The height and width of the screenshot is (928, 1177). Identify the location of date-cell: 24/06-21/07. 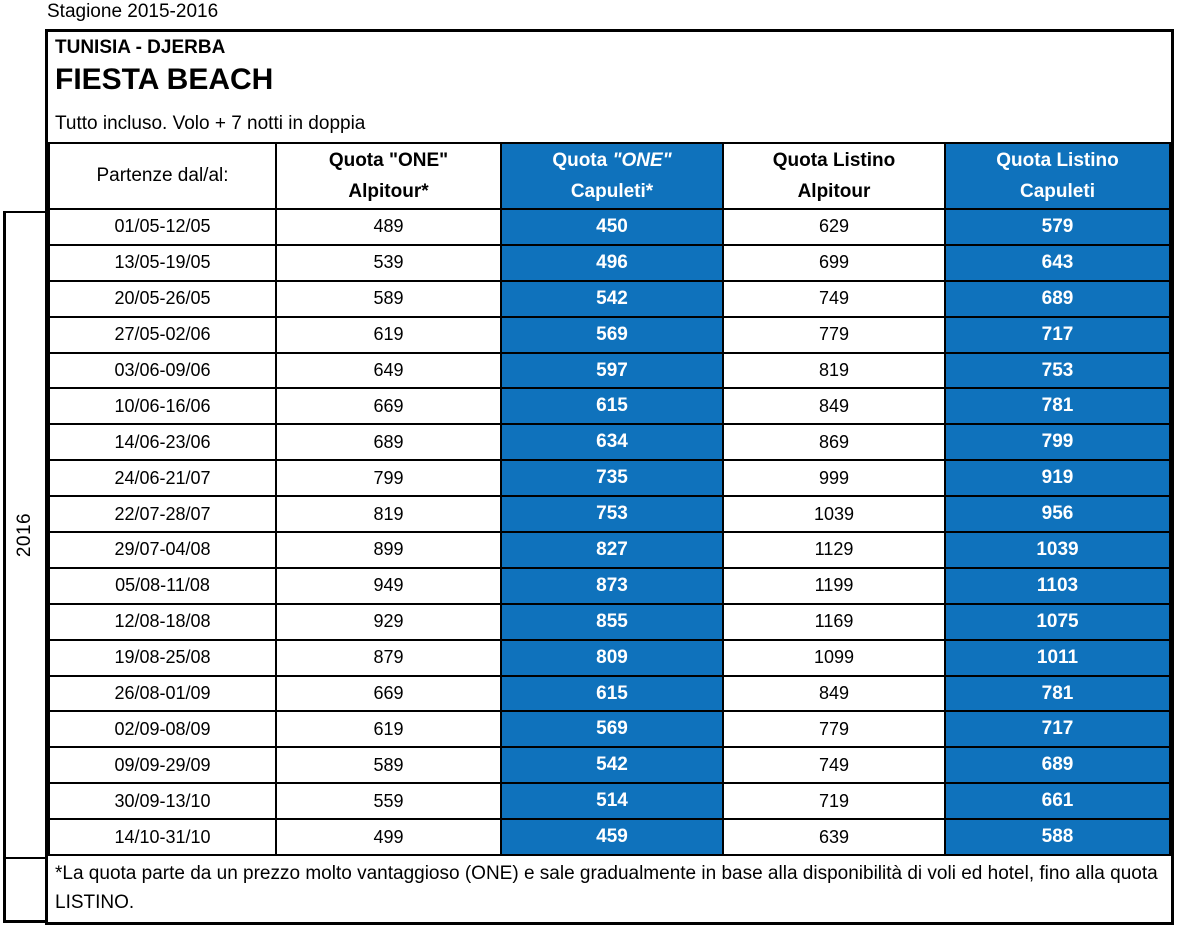
(162, 478).